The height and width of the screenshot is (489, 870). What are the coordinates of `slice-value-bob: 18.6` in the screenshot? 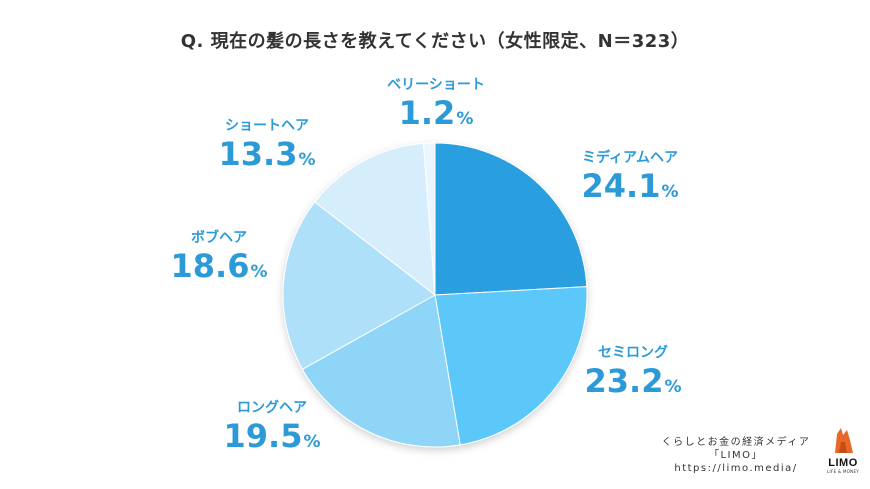 It's located at (210, 266).